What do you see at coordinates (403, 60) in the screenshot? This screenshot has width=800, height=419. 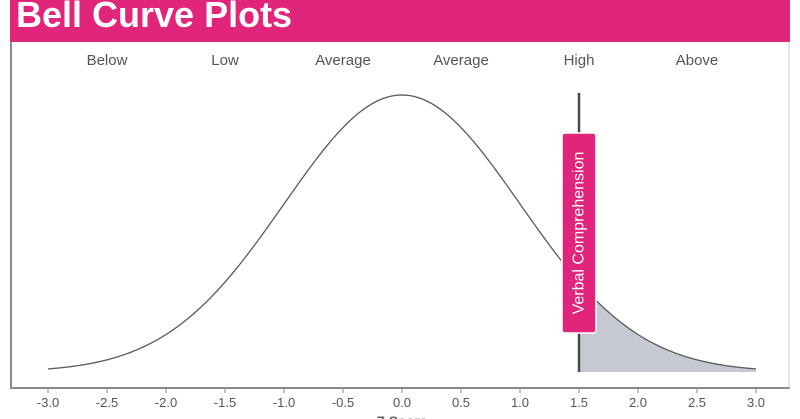 I see `band-labels: Below Low Average Average High Above` at bounding box center [403, 60].